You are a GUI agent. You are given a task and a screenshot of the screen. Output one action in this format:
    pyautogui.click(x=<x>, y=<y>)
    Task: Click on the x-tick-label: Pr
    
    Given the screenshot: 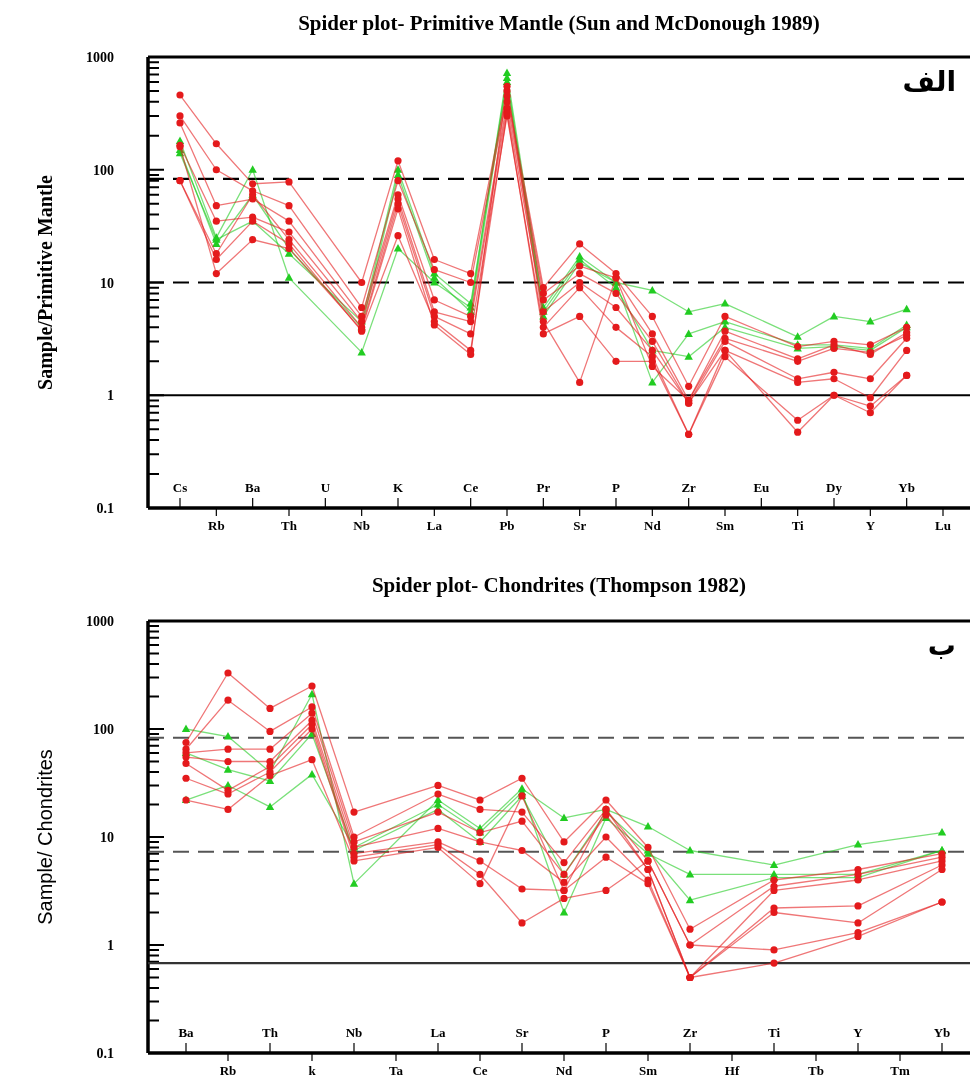 What is the action you would take?
    pyautogui.click(x=543, y=487)
    